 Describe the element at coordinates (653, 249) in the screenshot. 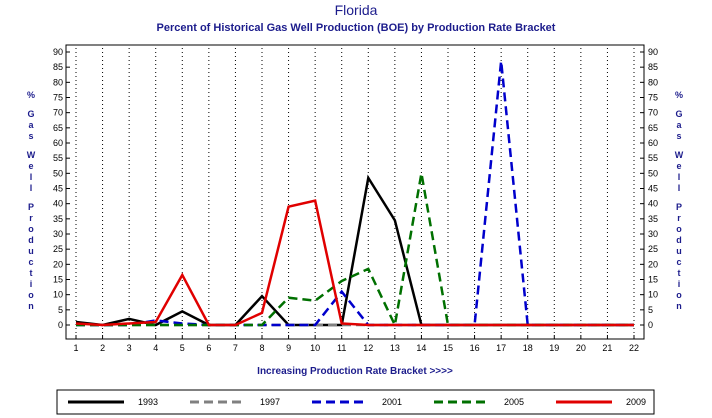

I see `y-tick-label-right-5: 25` at that location.